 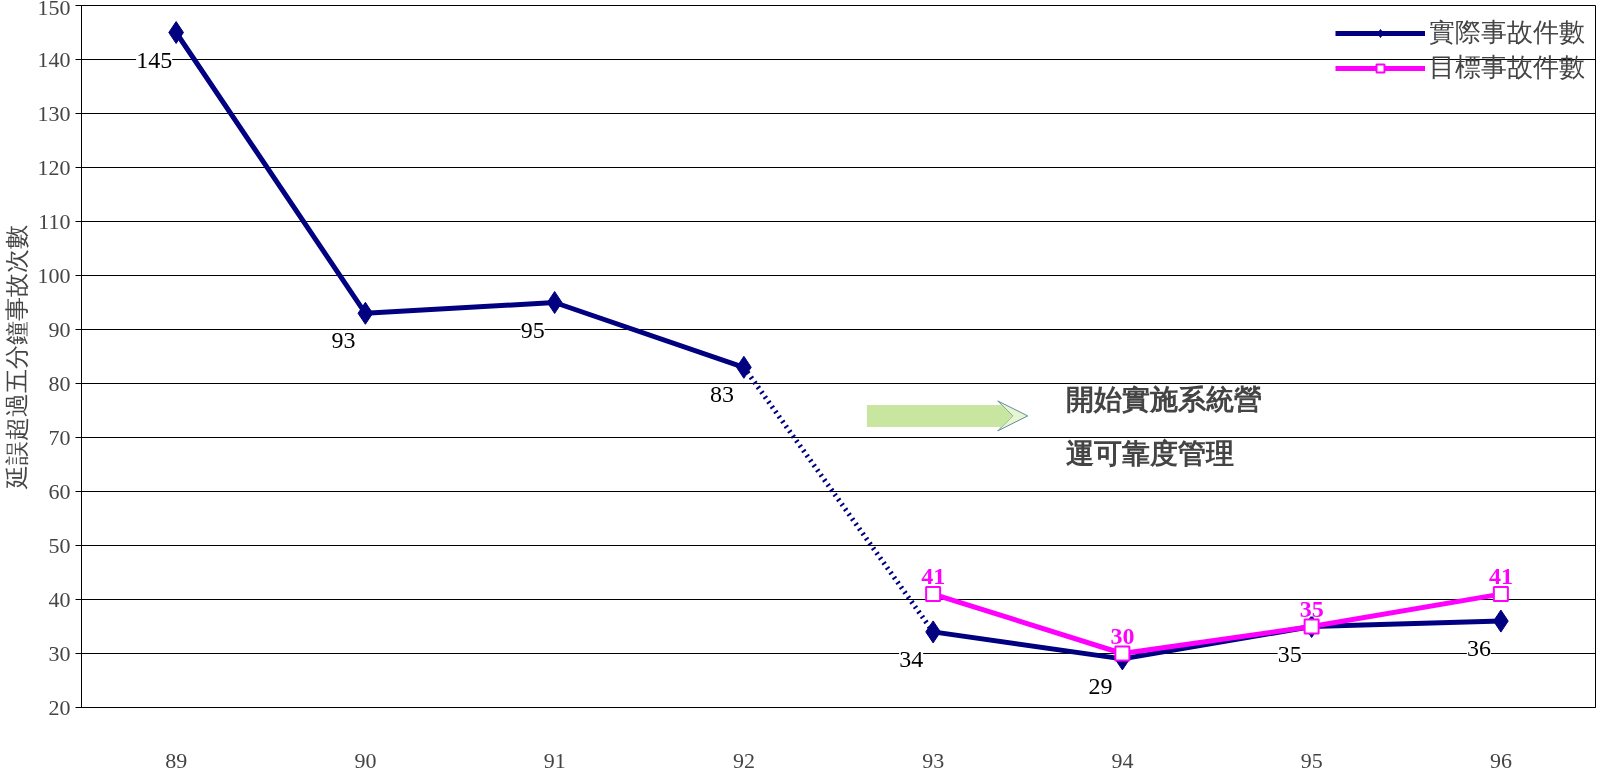 I want to click on data-label: 34, so click(x=911, y=658).